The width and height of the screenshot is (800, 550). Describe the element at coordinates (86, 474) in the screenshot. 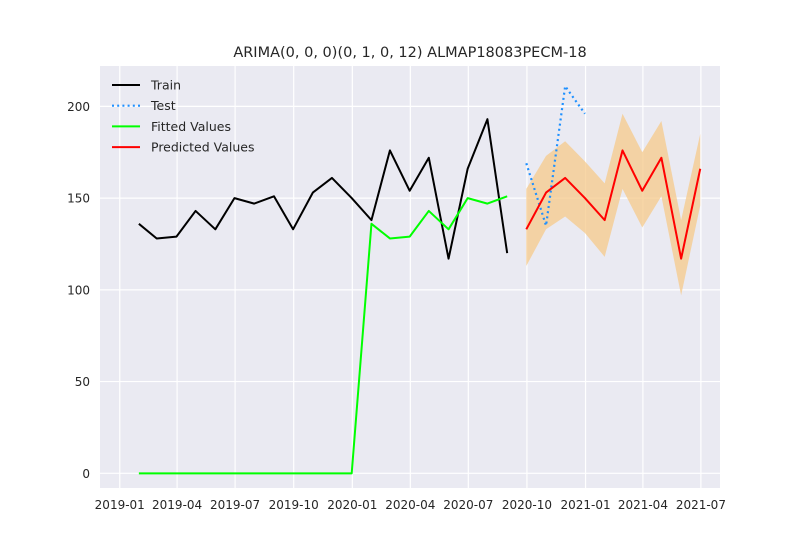

I see `y-tick-label: 0` at that location.